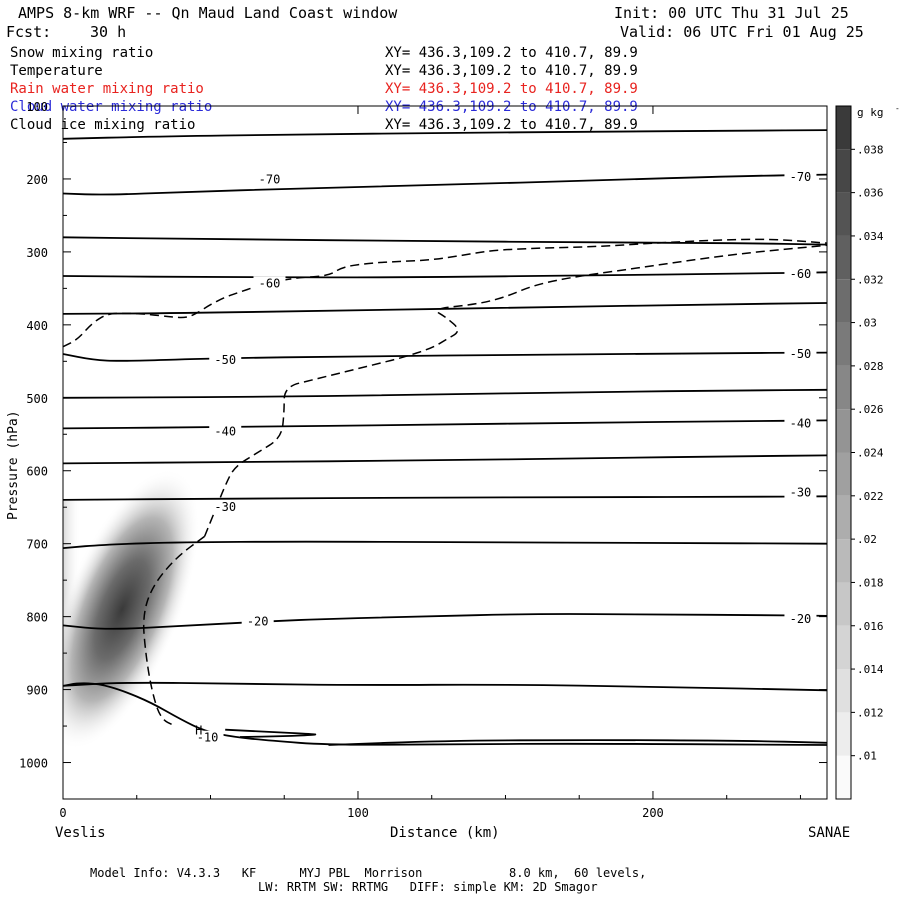  What do you see at coordinates (56, 71) in the screenshot?
I see `field-name-temperature: Temperature` at bounding box center [56, 71].